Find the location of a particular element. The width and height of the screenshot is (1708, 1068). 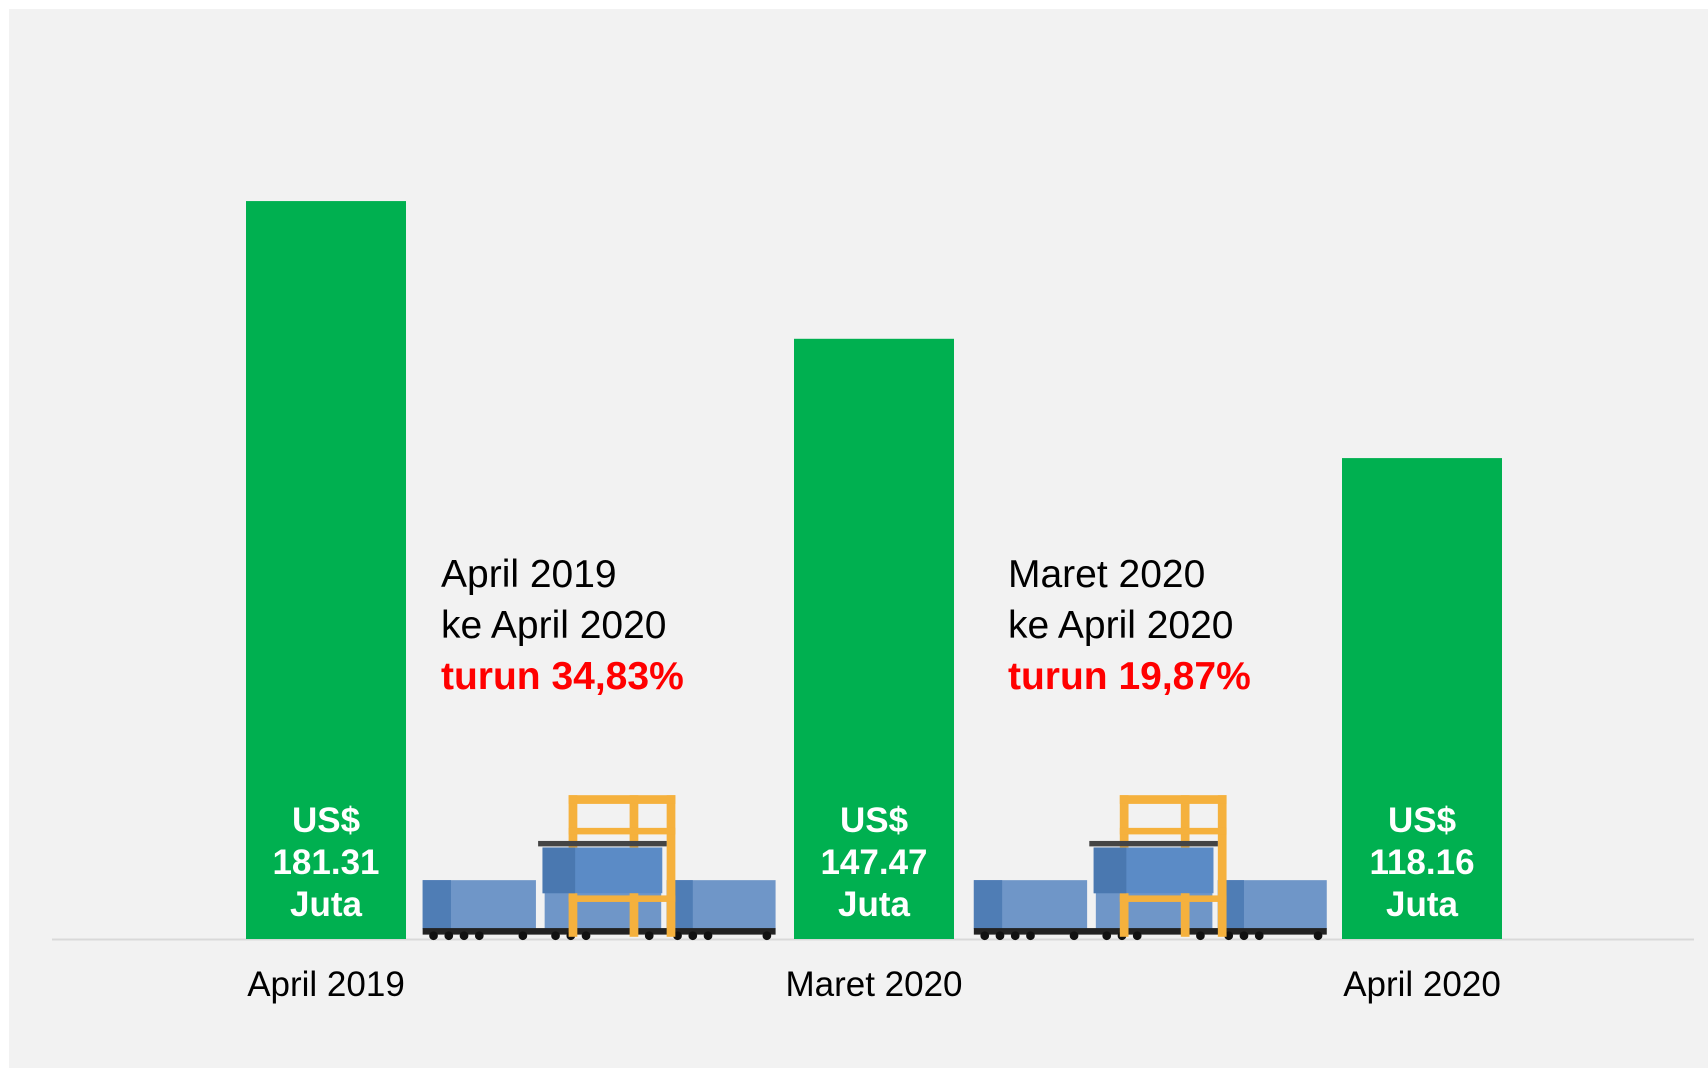

annotation: Maret 2020 ke April 2020 turun 19,87% is located at coordinates (1129, 625).